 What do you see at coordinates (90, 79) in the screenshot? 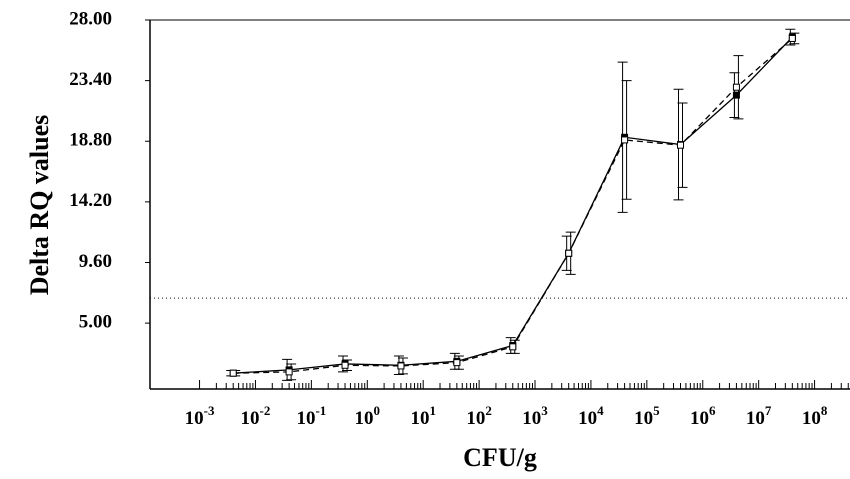
I see `y-tick-label: 23.40` at bounding box center [90, 79].